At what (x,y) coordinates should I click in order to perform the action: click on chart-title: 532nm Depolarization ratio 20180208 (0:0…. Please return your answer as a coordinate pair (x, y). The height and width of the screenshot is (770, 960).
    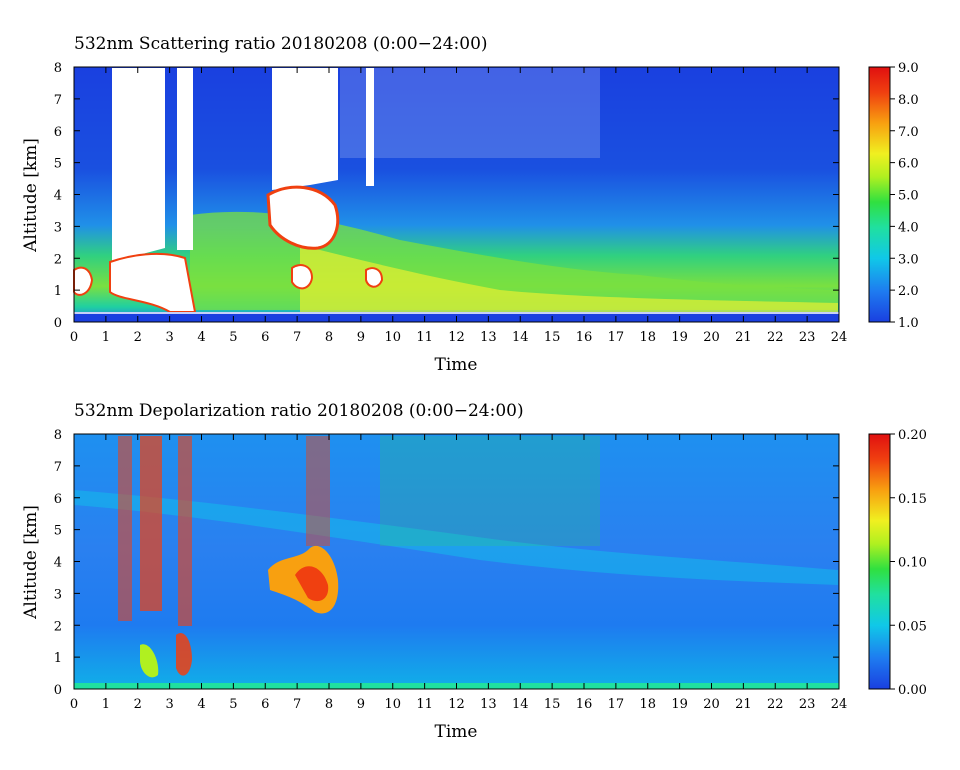
    Looking at the image, I should click on (299, 411).